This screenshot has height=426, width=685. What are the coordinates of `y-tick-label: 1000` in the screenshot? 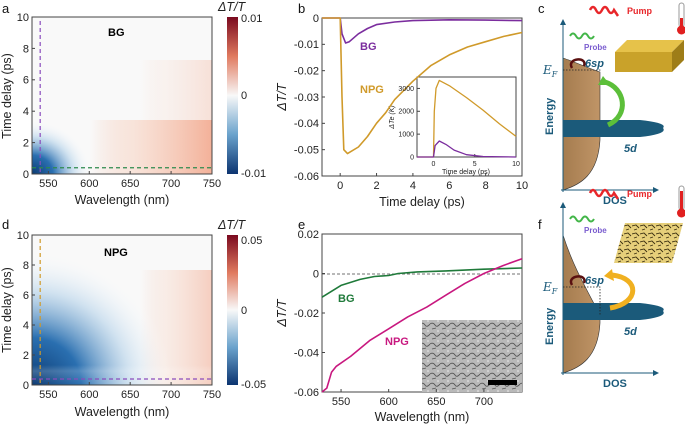 It's located at (406, 135).